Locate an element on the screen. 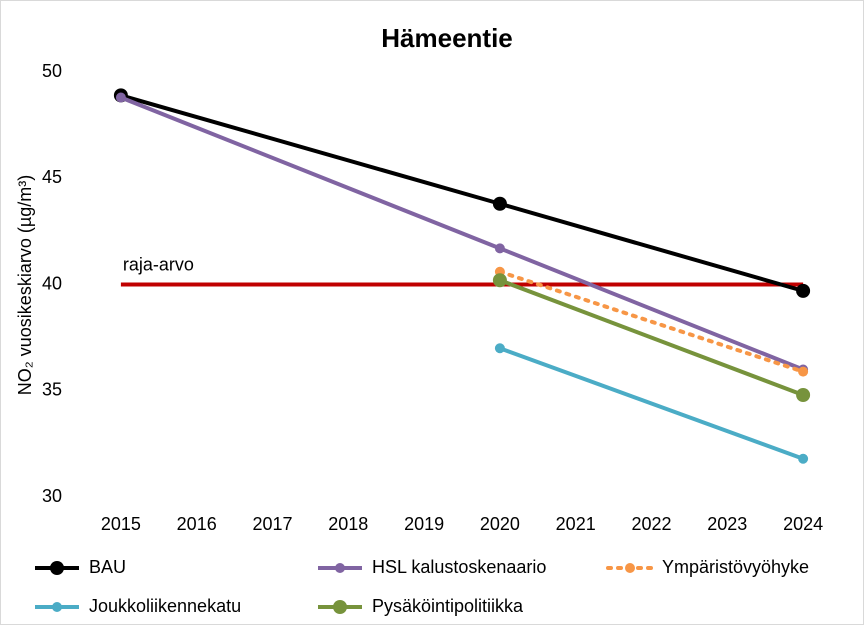 The height and width of the screenshot is (626, 865). legend-label: HSL kalustoskenaario is located at coordinates (459, 567).